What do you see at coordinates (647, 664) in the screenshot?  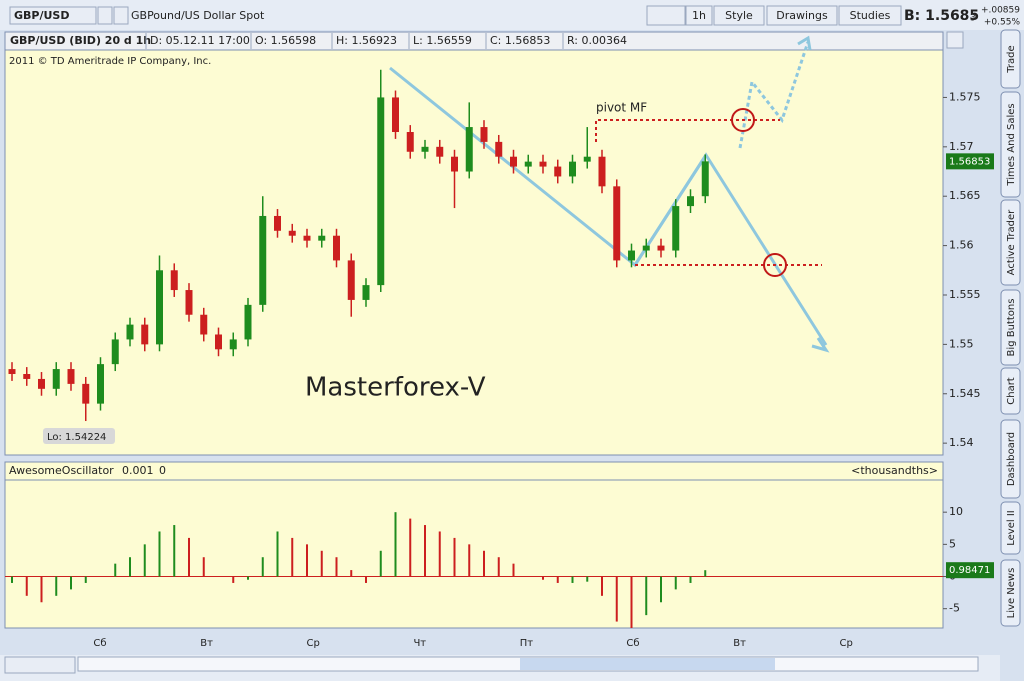 I see `scroll-thumb` at bounding box center [647, 664].